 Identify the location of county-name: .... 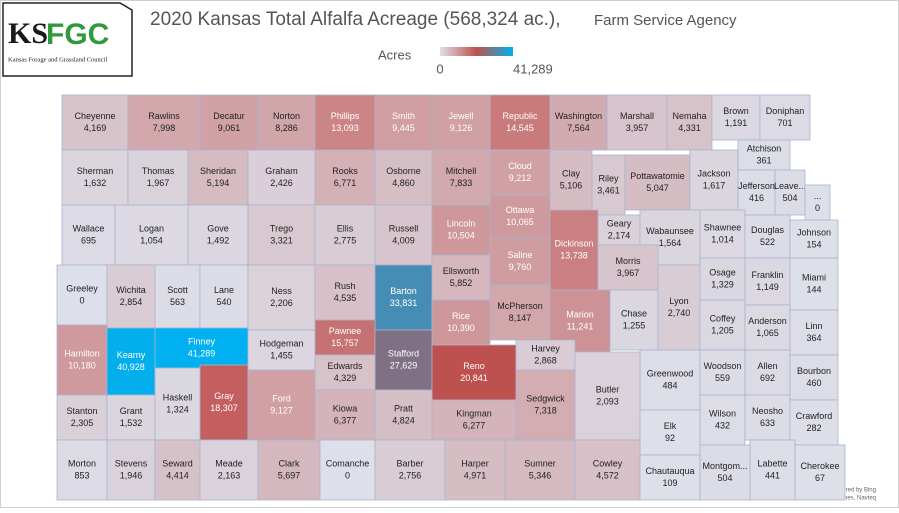
(818, 196).